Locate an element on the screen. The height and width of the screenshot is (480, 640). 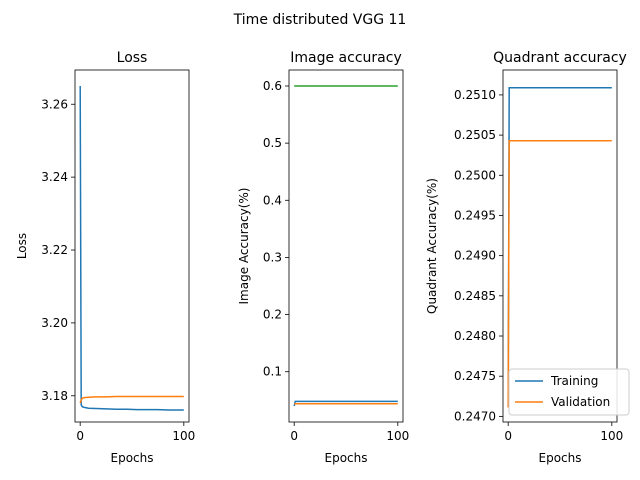
axes-title: Loss is located at coordinates (132, 58).